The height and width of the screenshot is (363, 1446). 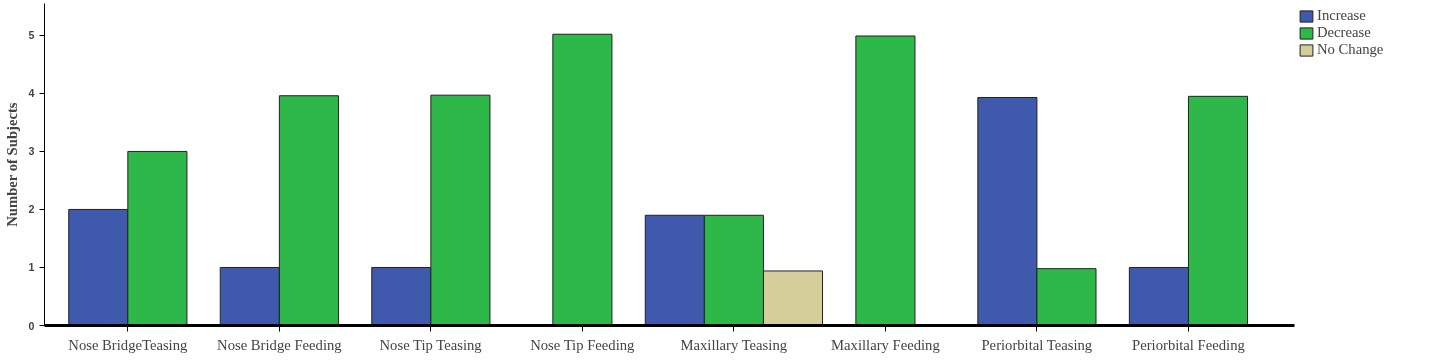 What do you see at coordinates (31, 325) in the screenshot?
I see `y-tick-label: 0` at bounding box center [31, 325].